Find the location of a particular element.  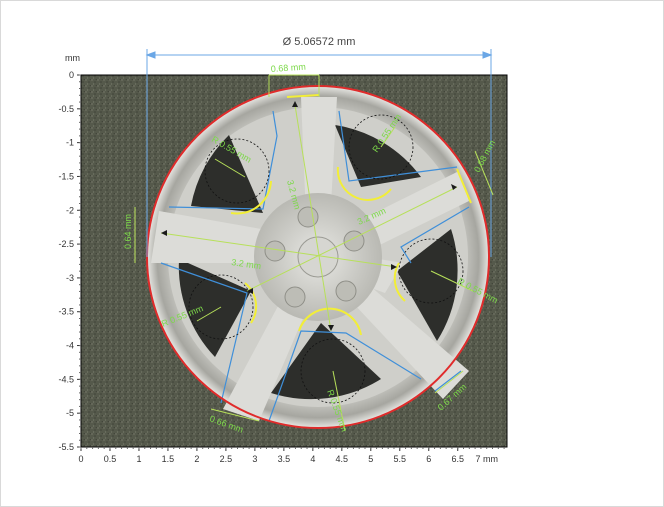

y-tick-label: 0 is located at coordinates (71, 75).